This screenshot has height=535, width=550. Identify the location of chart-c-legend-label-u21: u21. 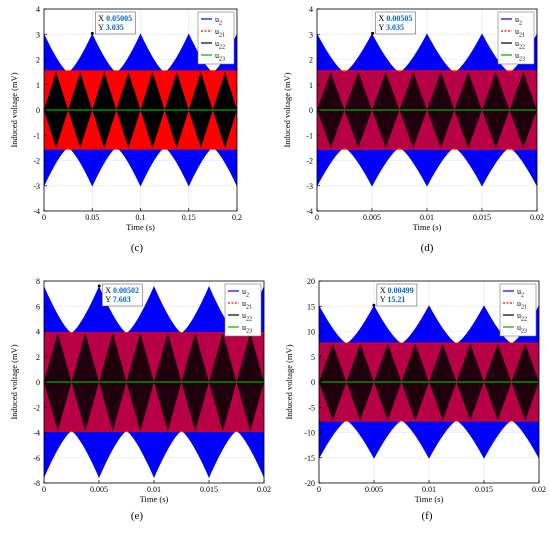
(220, 33).